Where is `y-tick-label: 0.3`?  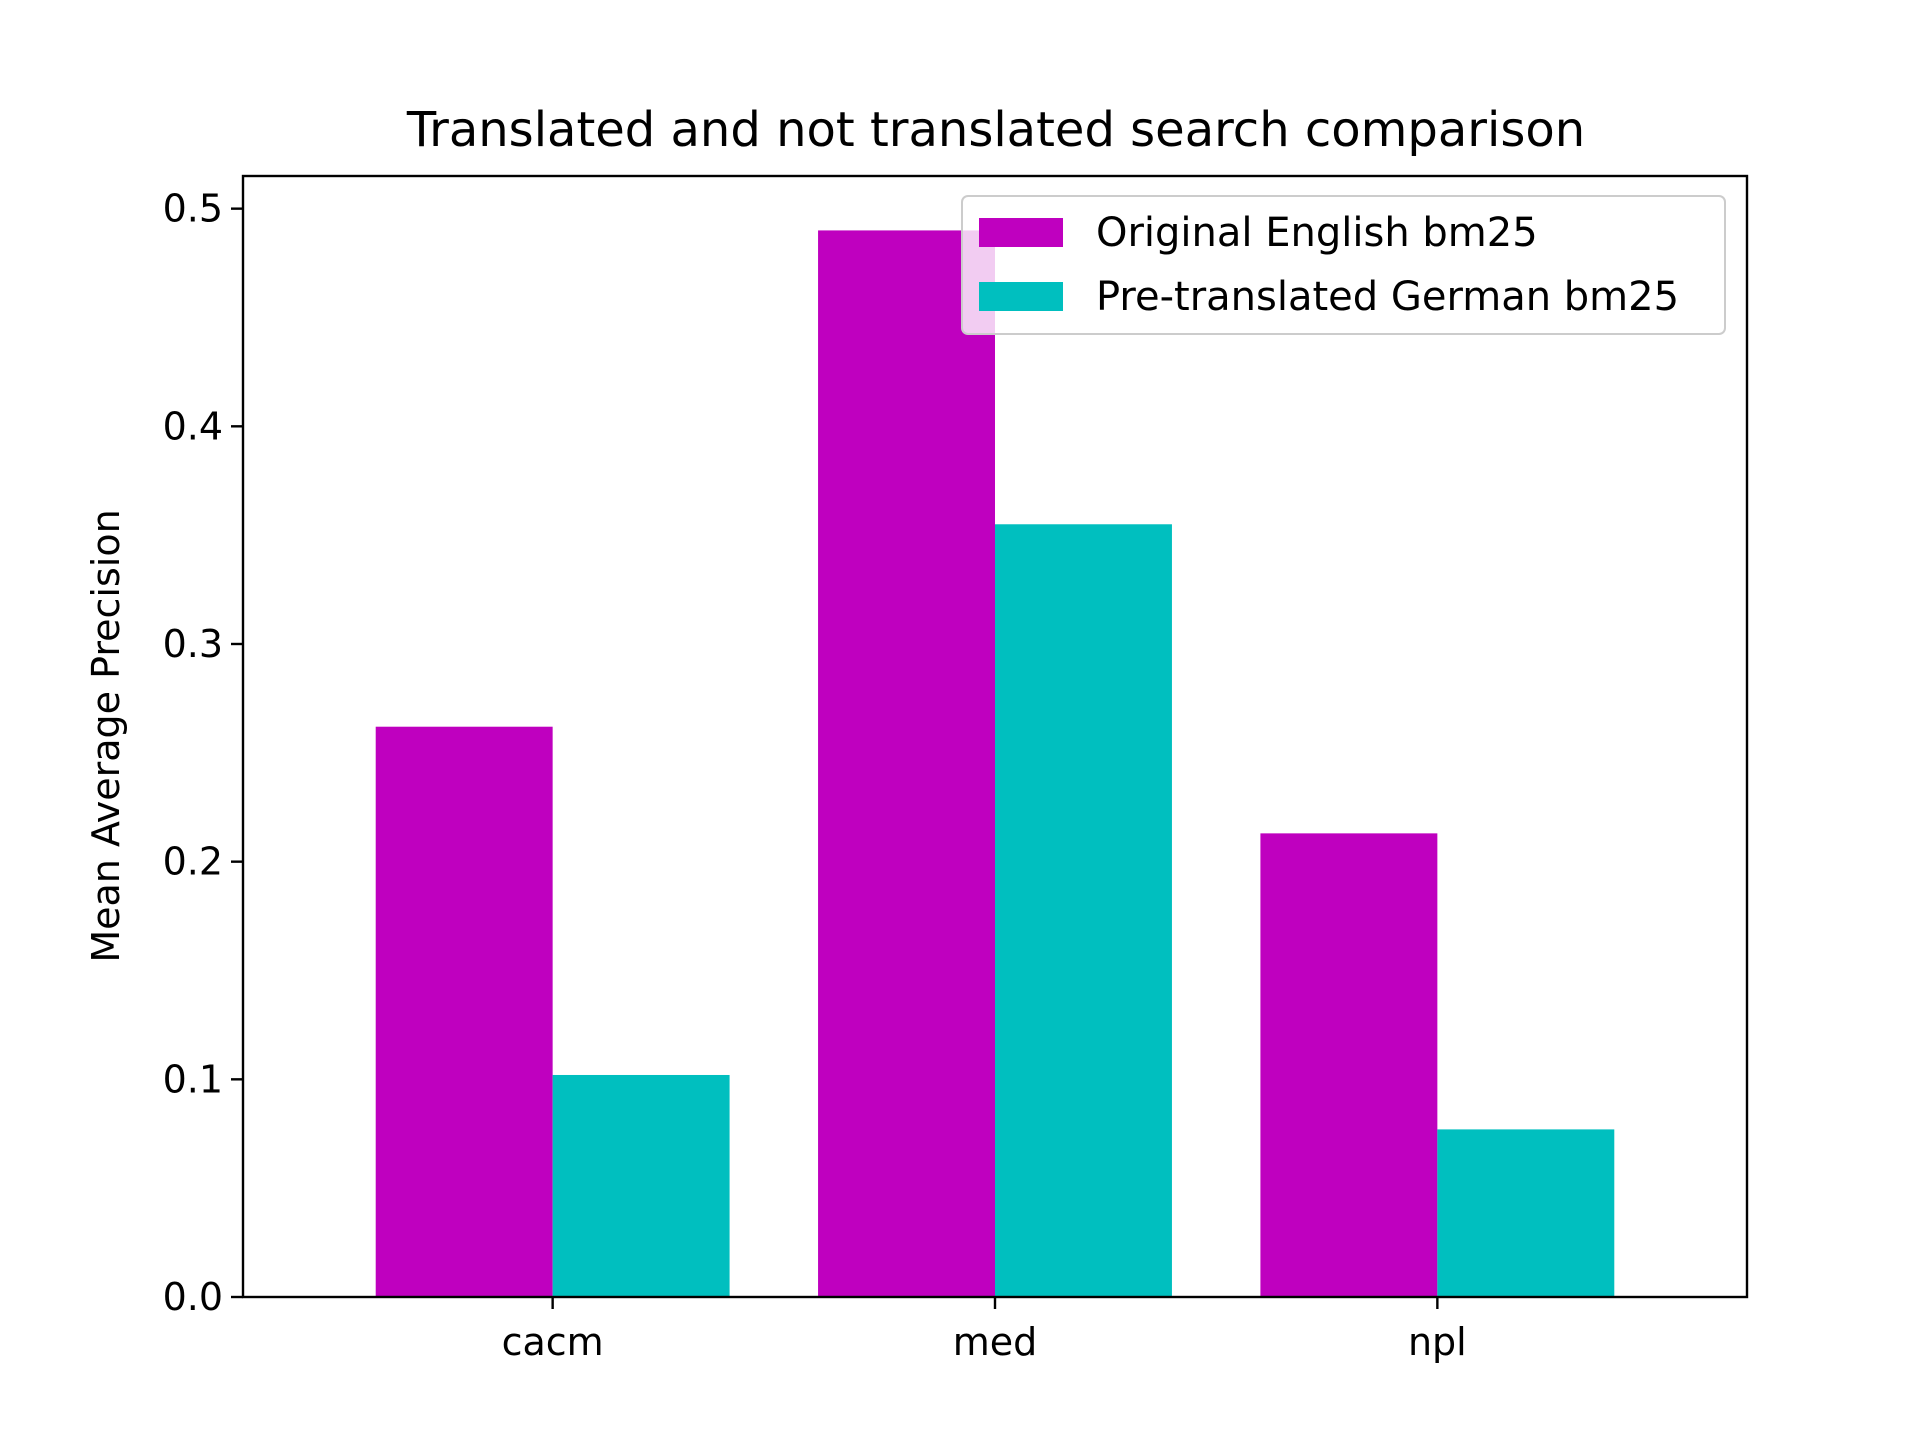
y-tick-label: 0.3 is located at coordinates (193, 644).